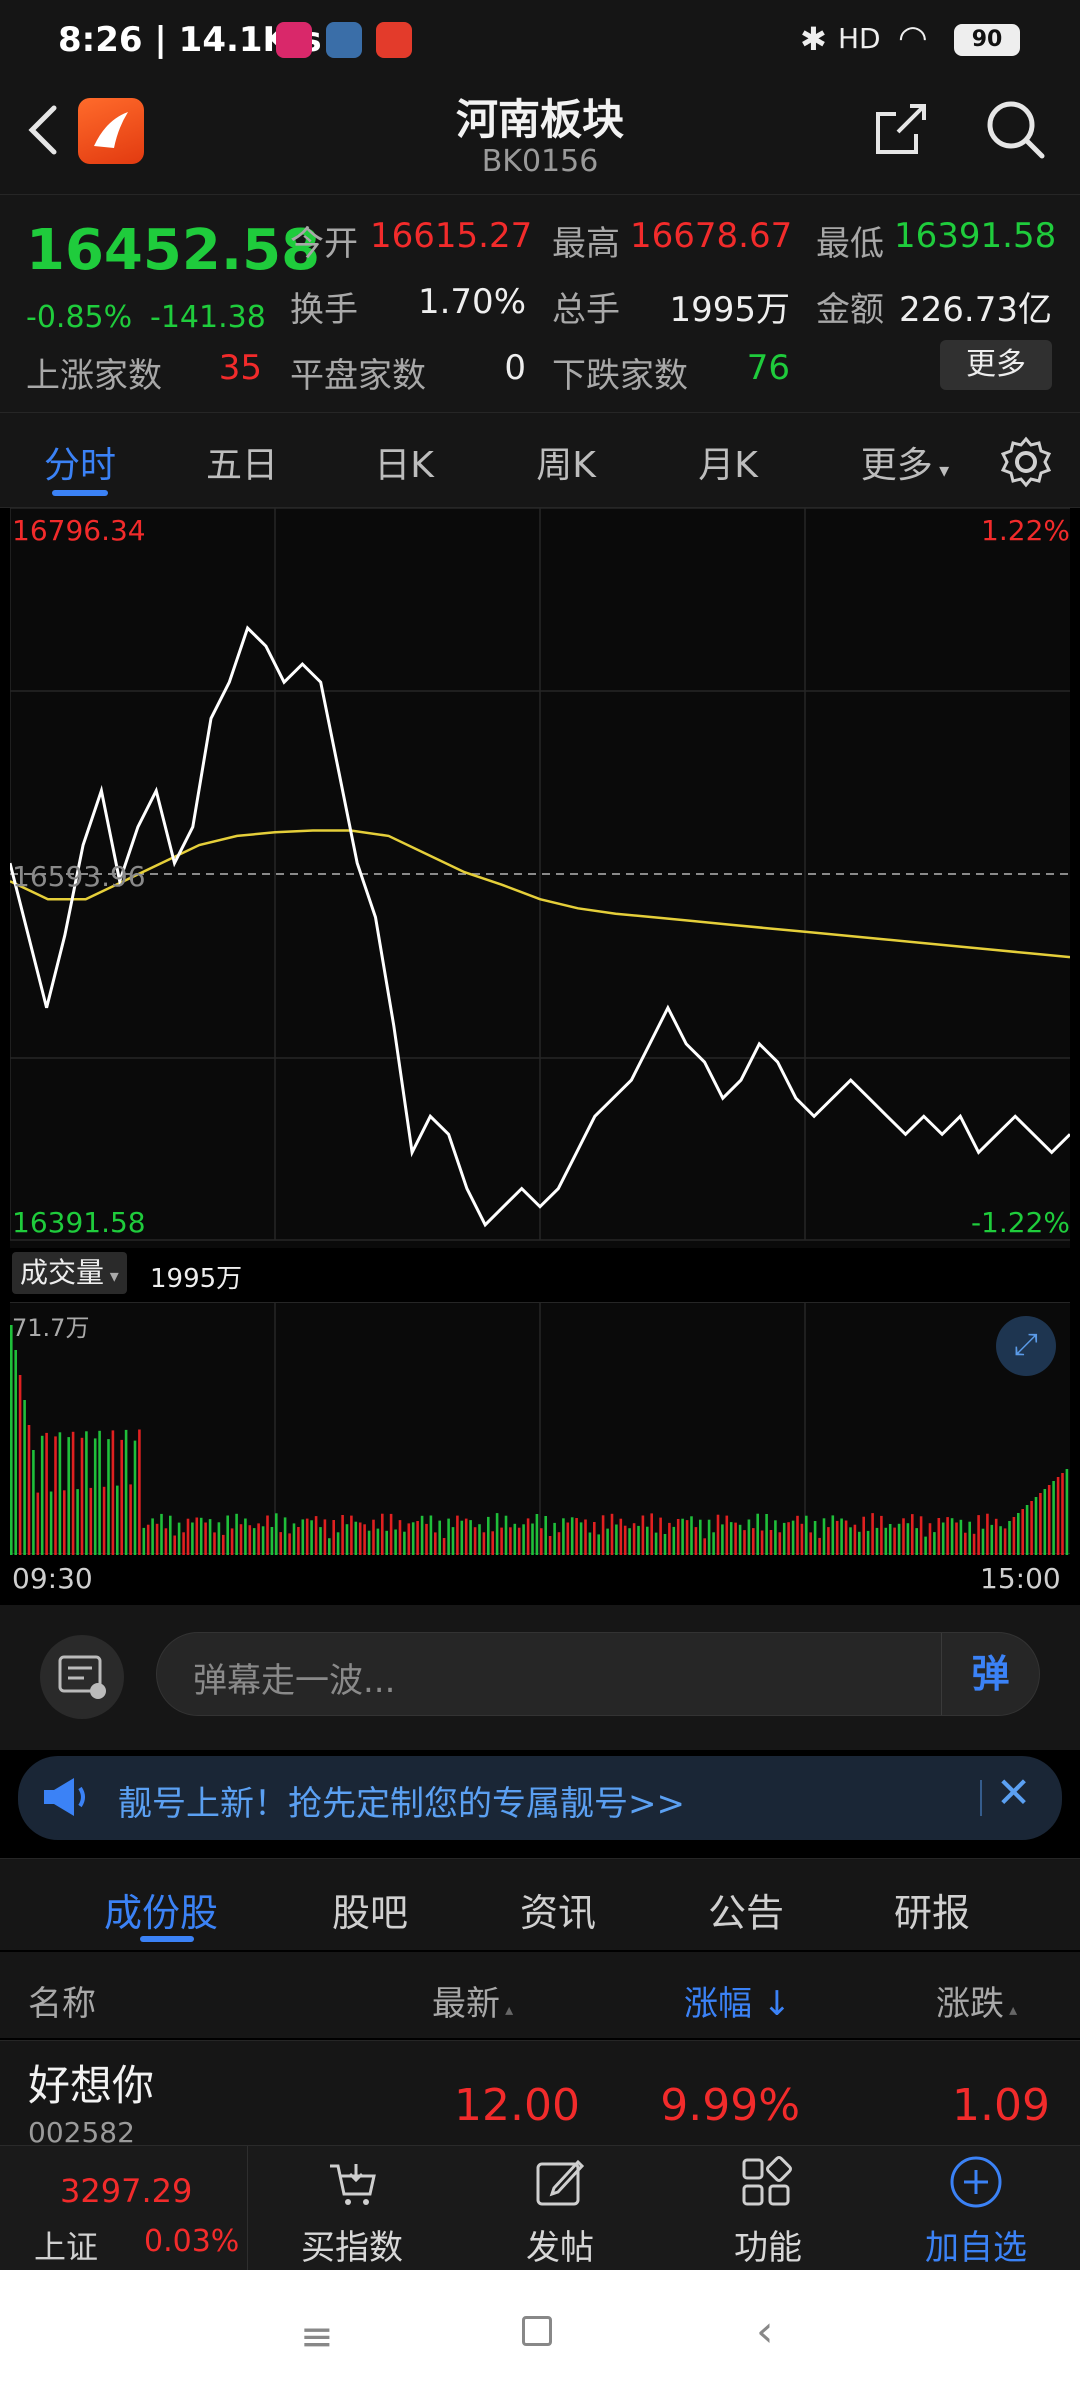  What do you see at coordinates (79, 465) in the screenshot?
I see `tab-intraday: 分时` at bounding box center [79, 465].